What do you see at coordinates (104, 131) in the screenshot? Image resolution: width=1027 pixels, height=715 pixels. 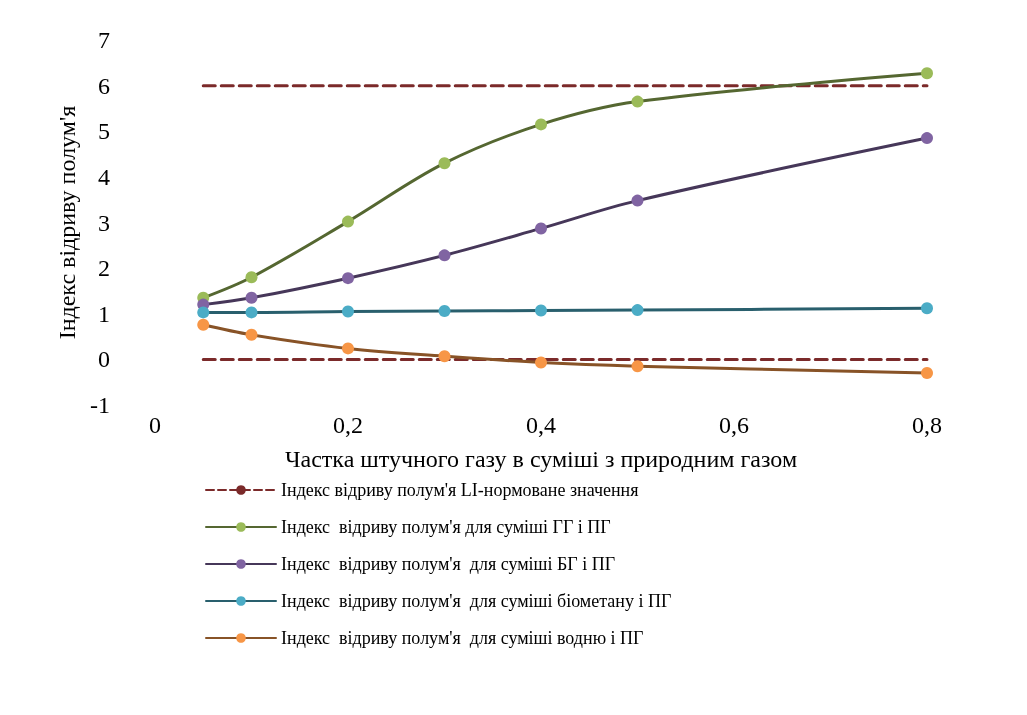 I see `y-tick-label: 5` at bounding box center [104, 131].